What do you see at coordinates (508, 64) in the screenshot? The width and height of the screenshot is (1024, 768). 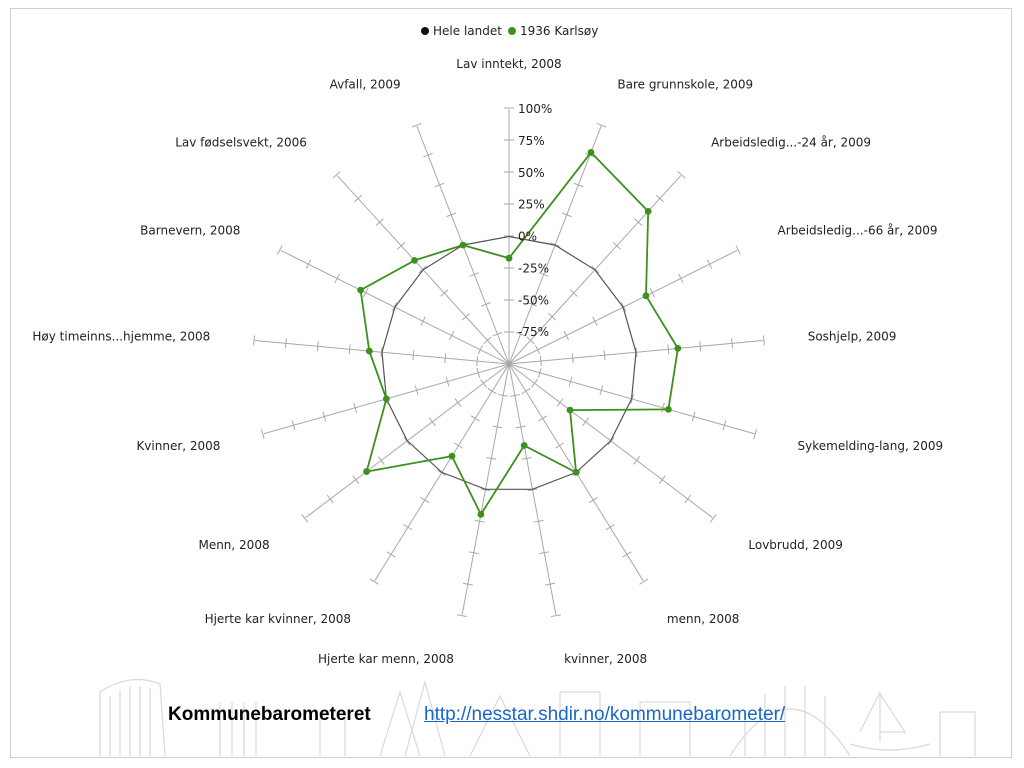 I see `category-label: Lav inntekt, 2008` at bounding box center [508, 64].